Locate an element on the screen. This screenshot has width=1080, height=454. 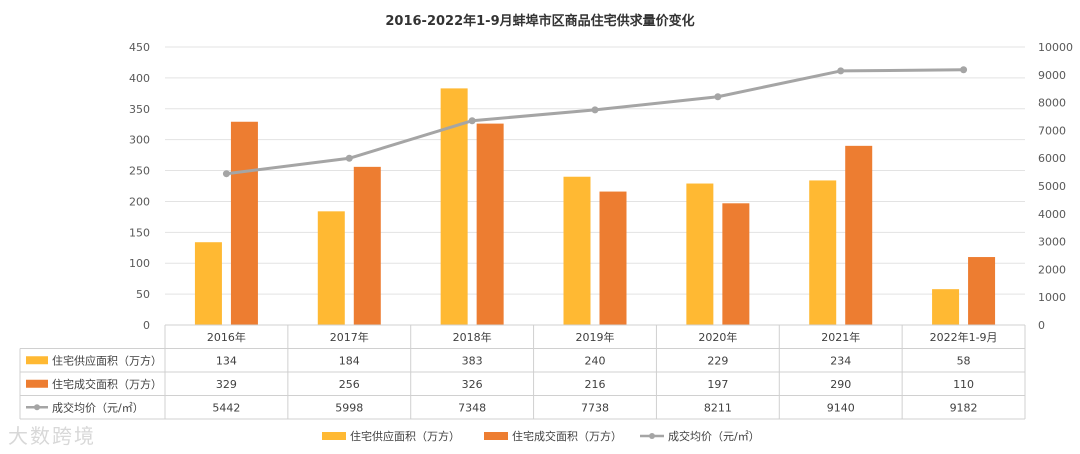
left-tick-label: 450 is located at coordinates (139, 47).